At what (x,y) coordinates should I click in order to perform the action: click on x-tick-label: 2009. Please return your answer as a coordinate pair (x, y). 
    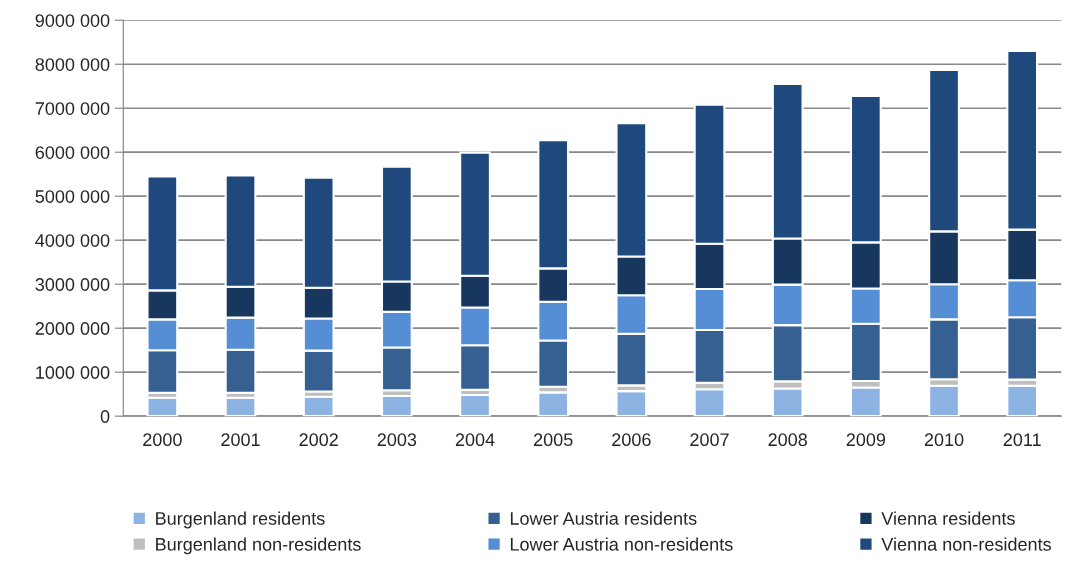
    Looking at the image, I should click on (866, 440).